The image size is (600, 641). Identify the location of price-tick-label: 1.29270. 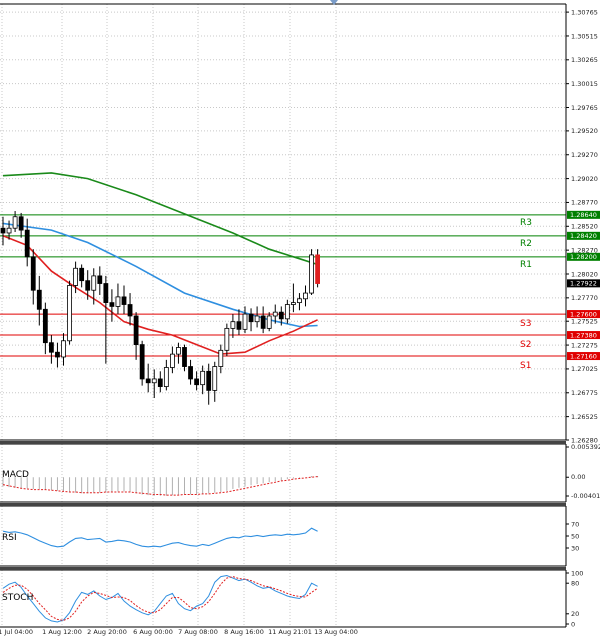
(584, 155).